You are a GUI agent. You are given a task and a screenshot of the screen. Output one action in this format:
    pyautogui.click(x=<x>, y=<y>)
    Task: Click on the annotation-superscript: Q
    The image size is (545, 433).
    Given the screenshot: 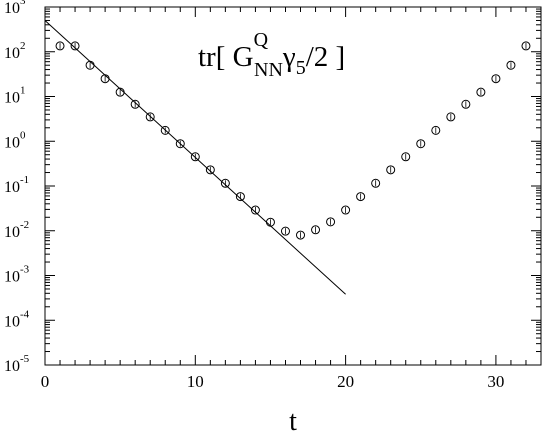 What is the action you would take?
    pyautogui.click(x=261, y=40)
    